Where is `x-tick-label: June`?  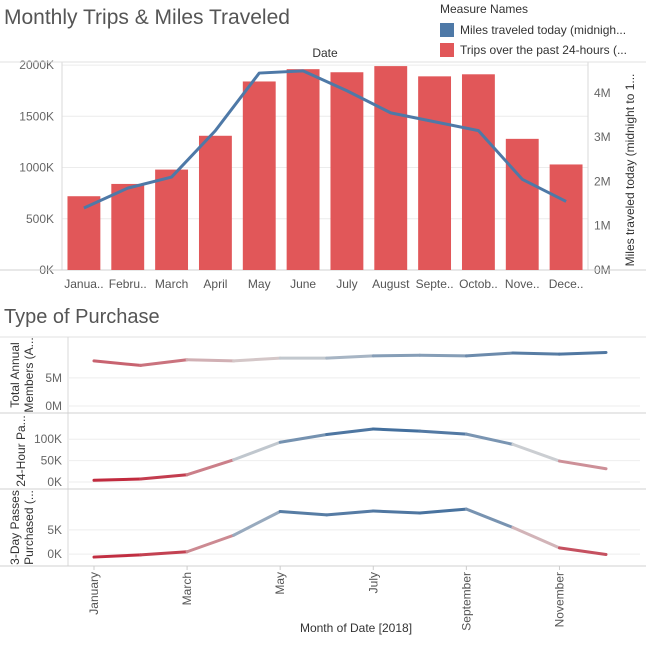 x-tick-label: June is located at coordinates (303, 284).